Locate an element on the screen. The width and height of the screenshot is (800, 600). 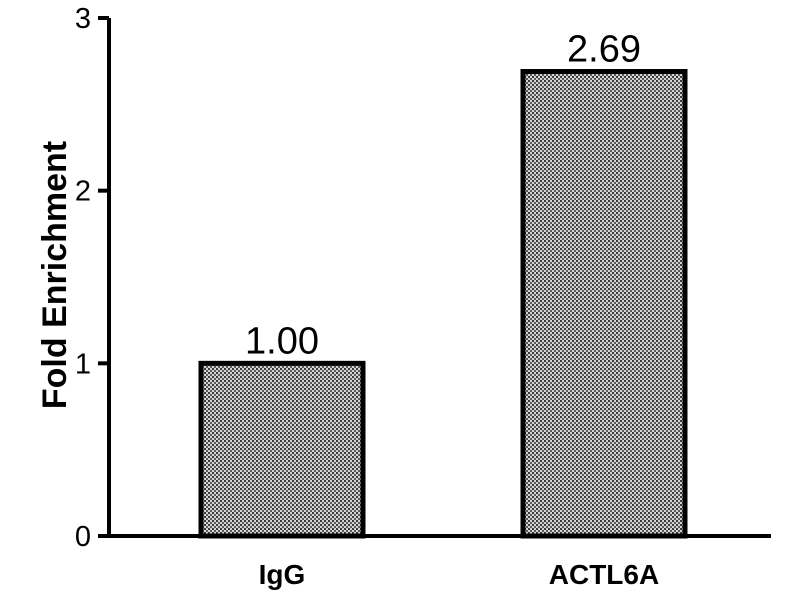
x-category-label: ACTL6A is located at coordinates (604, 574).